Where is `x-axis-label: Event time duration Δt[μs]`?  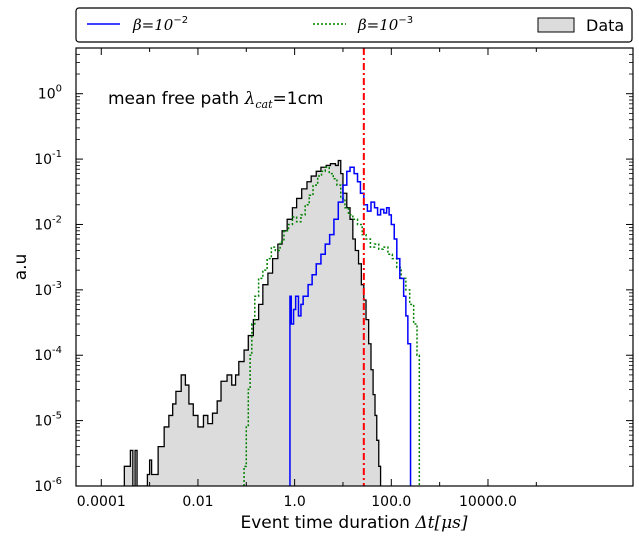
x-axis-label: Event time duration Δt[μs] is located at coordinates (353, 523).